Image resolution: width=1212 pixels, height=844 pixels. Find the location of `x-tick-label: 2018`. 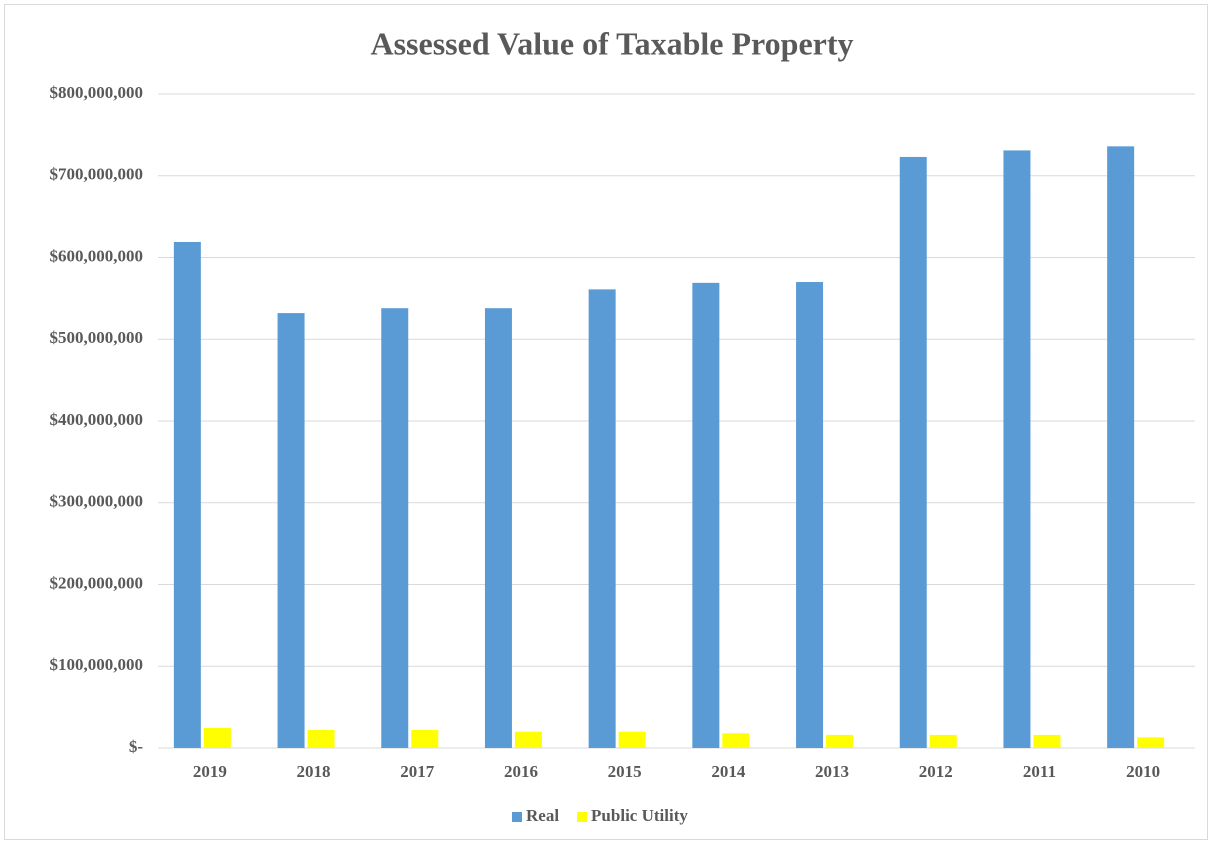

x-tick-label: 2018 is located at coordinates (314, 771).